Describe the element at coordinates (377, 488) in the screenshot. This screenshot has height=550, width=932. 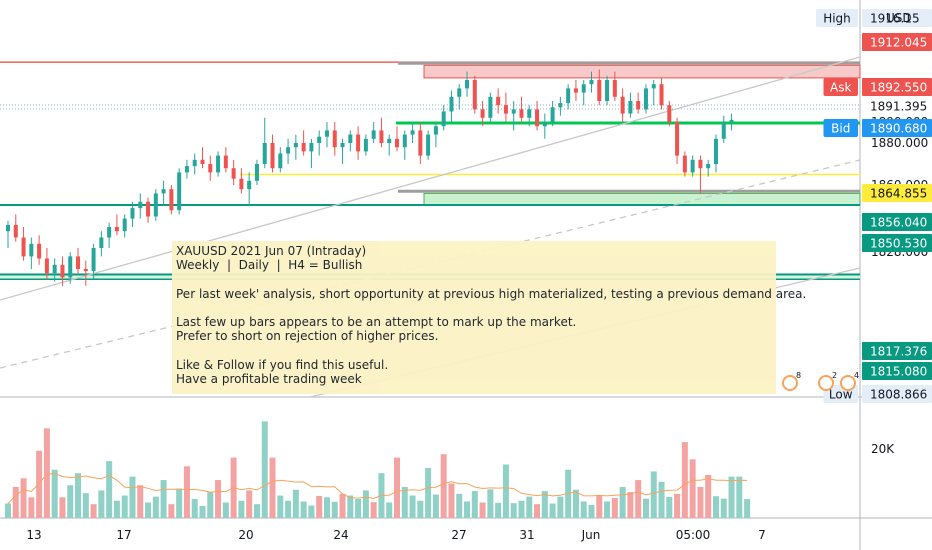
I see `volume-ma-line` at that location.